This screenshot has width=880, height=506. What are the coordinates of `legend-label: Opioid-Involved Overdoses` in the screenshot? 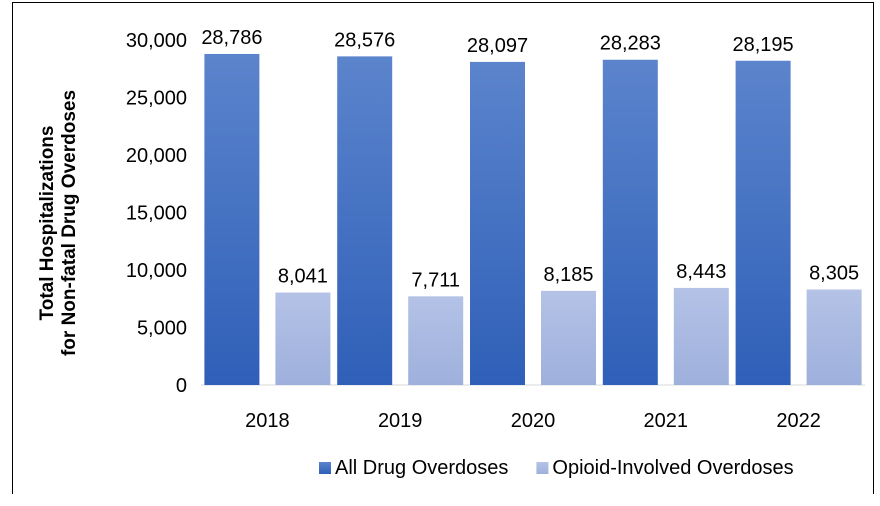 It's located at (672, 468).